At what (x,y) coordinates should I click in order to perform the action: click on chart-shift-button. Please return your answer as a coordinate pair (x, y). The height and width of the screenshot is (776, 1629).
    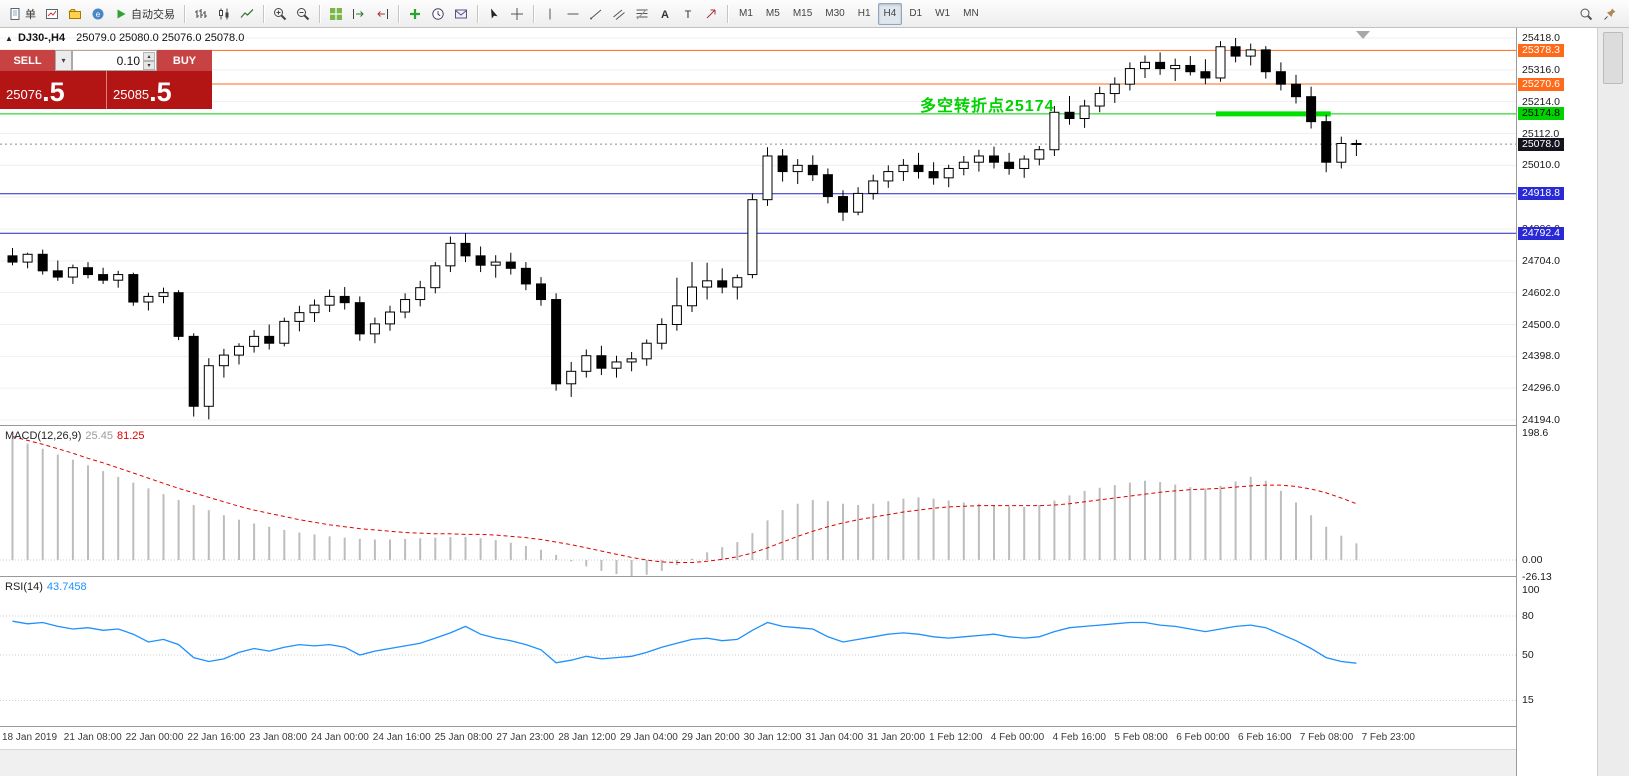
    Looking at the image, I should click on (382, 14).